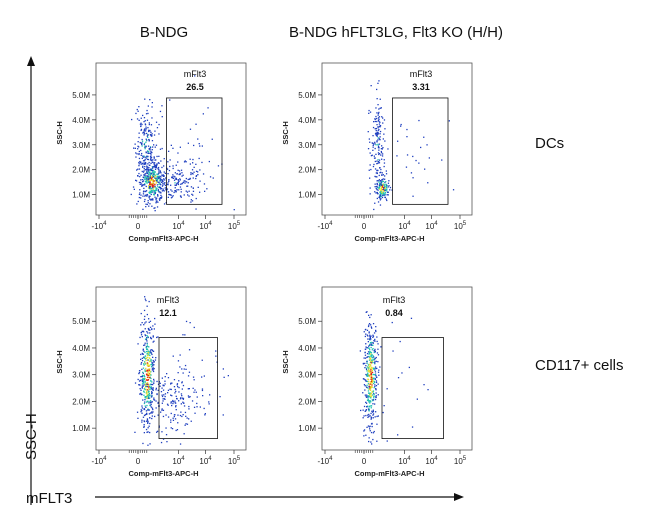  I want to click on global-y-axis-arrowhead, so click(31, 61).